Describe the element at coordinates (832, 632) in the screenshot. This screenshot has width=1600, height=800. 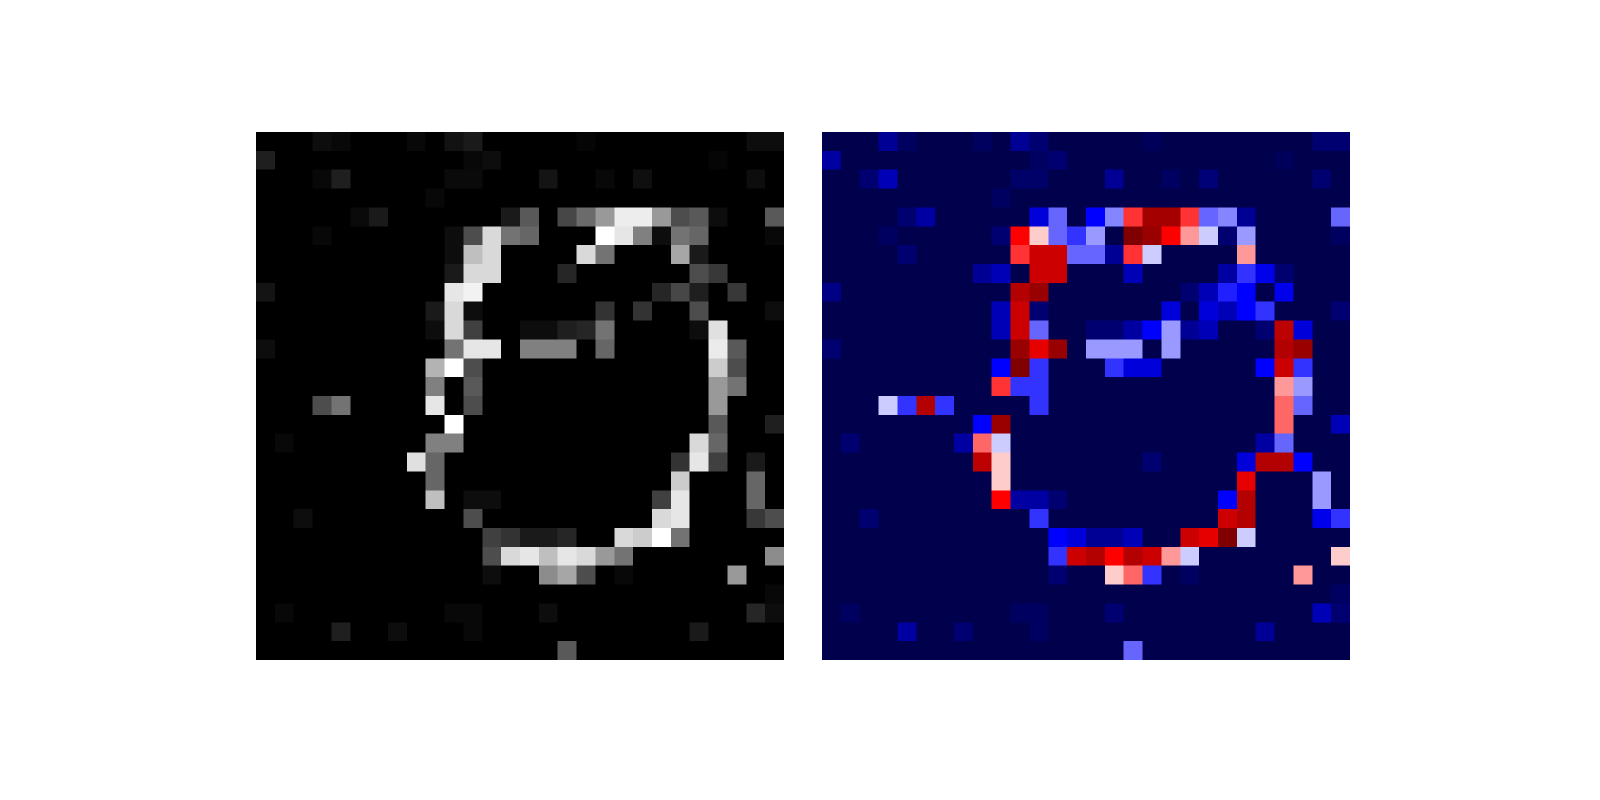
I see `seismic-cell-r26-c0` at that location.